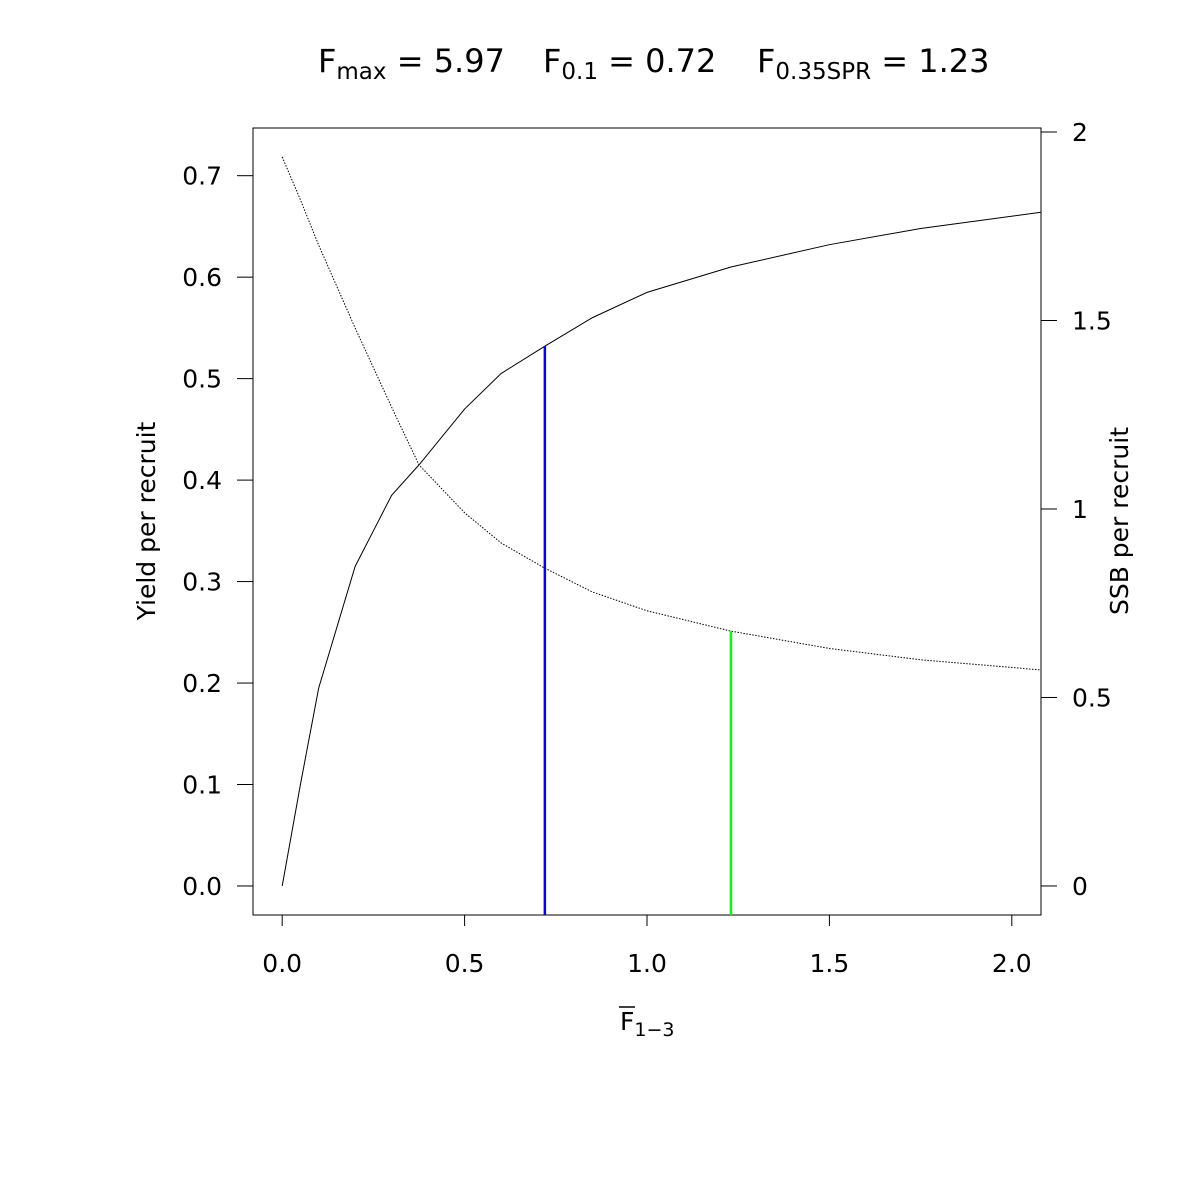  What do you see at coordinates (202, 785) in the screenshot?
I see `y-tick-label: 0.1` at bounding box center [202, 785].